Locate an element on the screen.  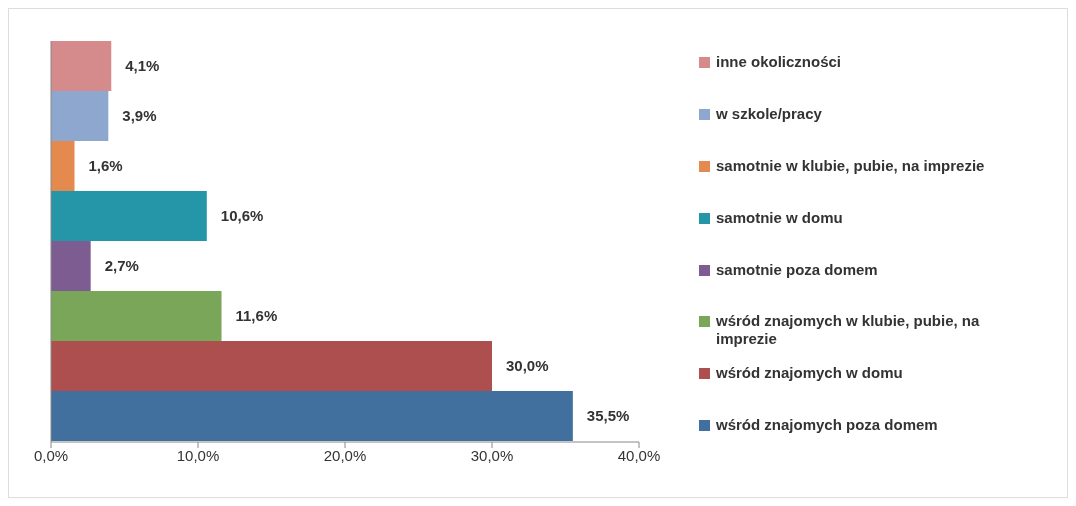
data-label: 11,6% is located at coordinates (256, 316).